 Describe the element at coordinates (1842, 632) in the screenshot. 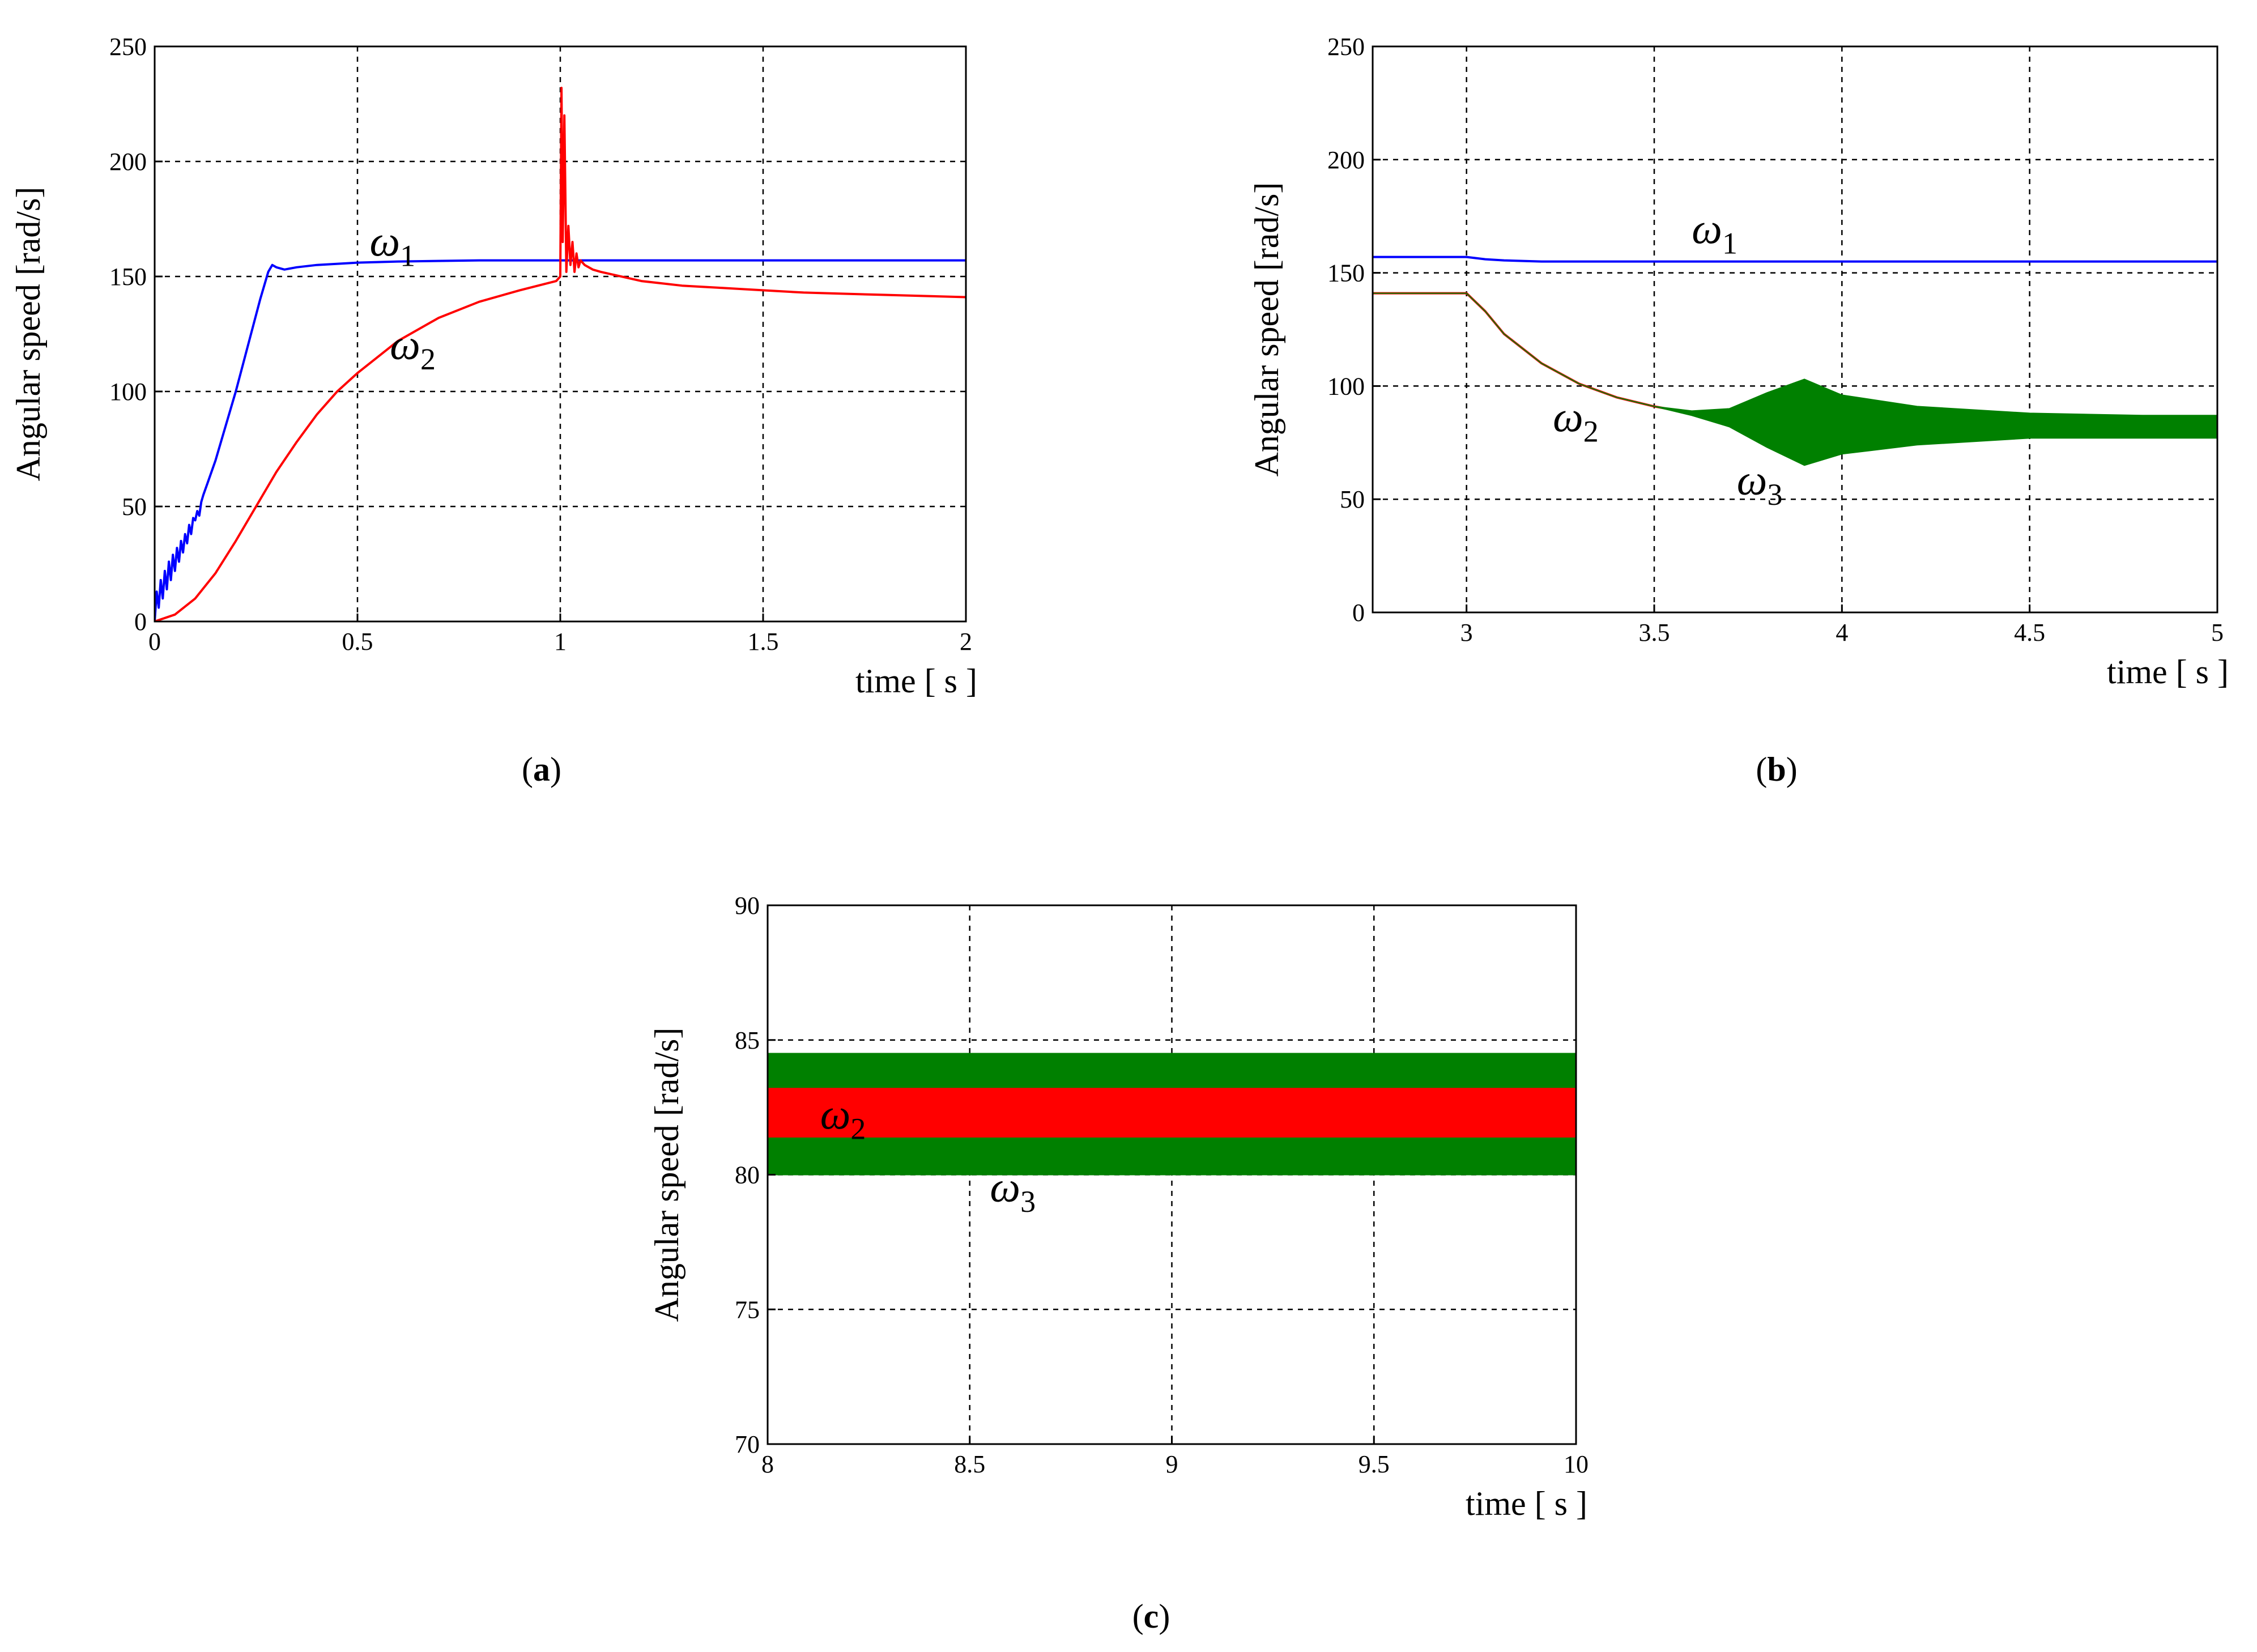

I see `x-tick-label: 4` at that location.